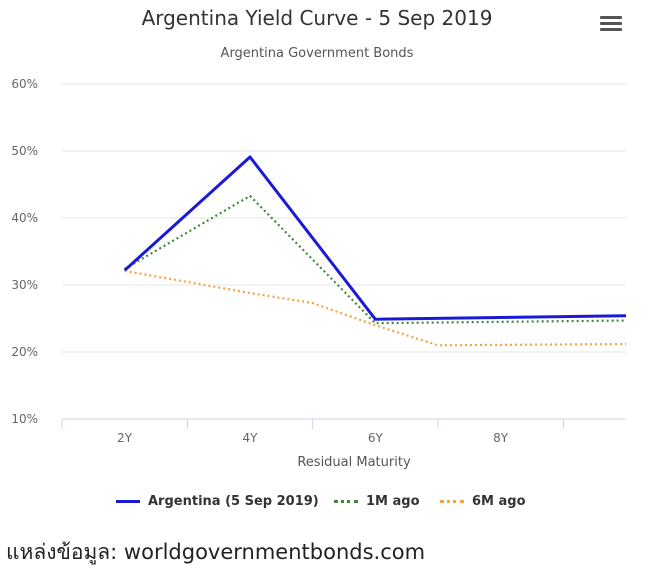 This screenshot has height=576, width=650. What do you see at coordinates (24, 419) in the screenshot?
I see `y-tick-label: 10%` at bounding box center [24, 419].